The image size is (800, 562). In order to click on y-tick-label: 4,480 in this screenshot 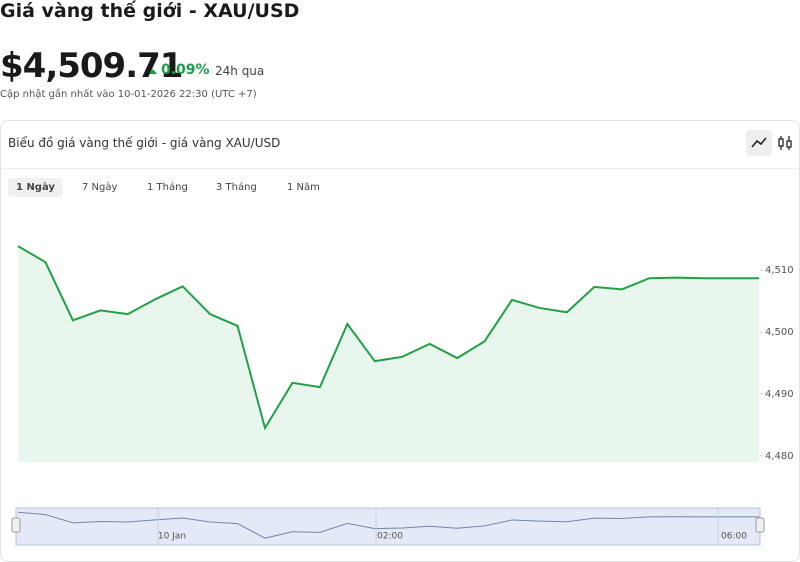, I will do `click(779, 456)`.